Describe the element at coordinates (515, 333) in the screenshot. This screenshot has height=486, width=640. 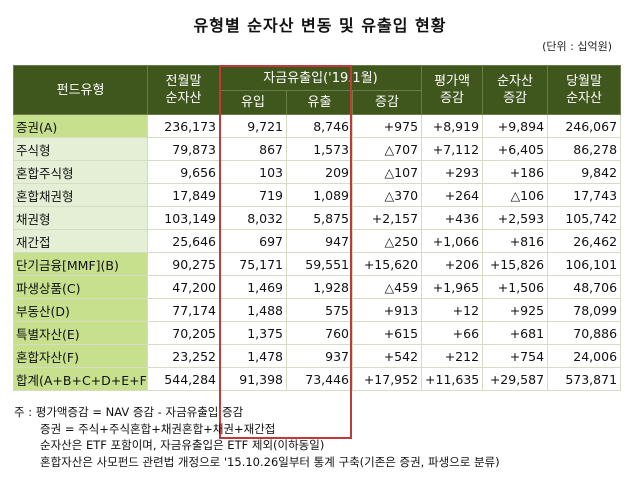
I see `net-asset-change-cell: +681` at that location.